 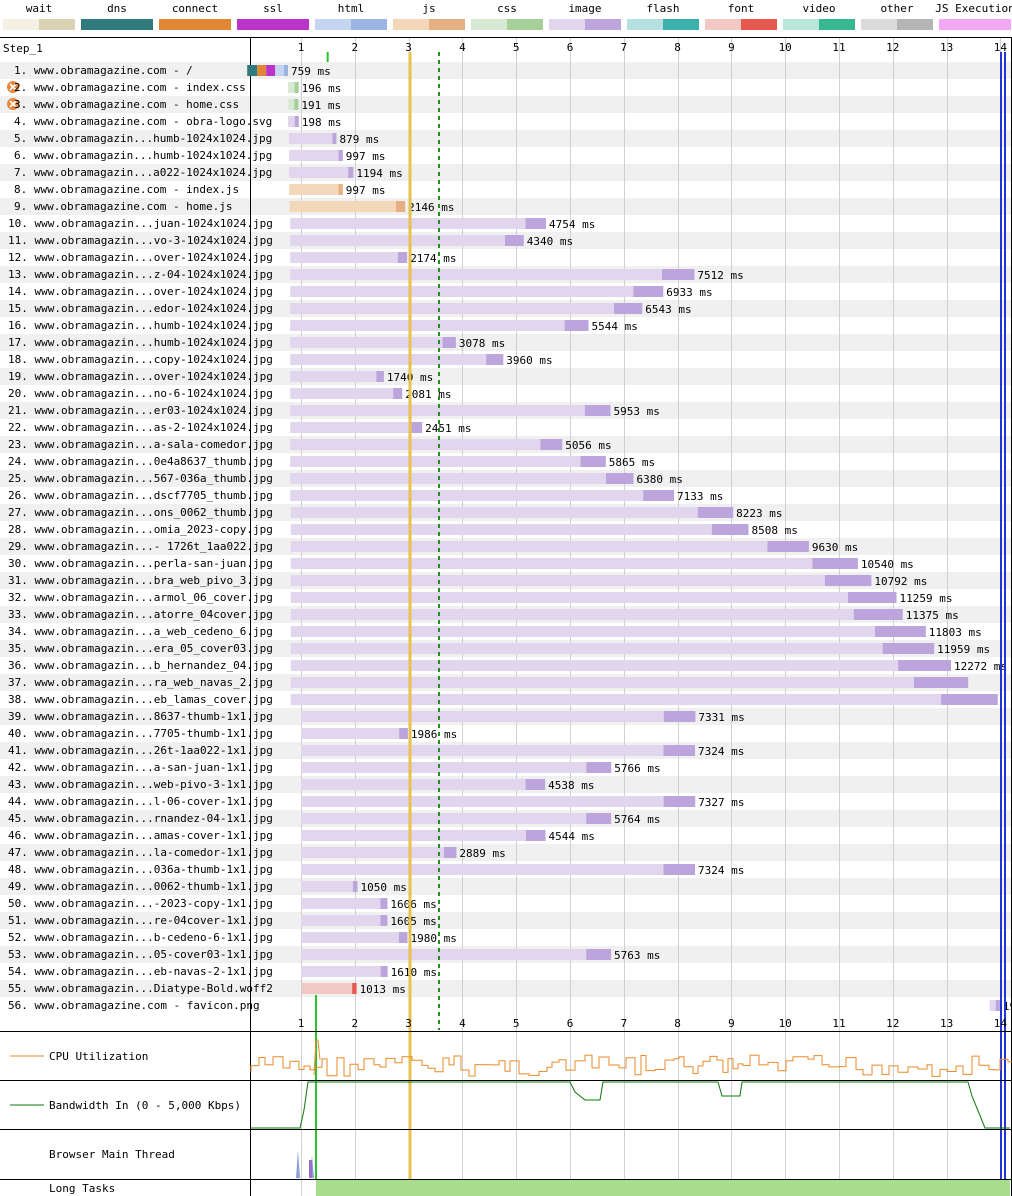 I want to click on long-task-block, so click(x=663, y=1188).